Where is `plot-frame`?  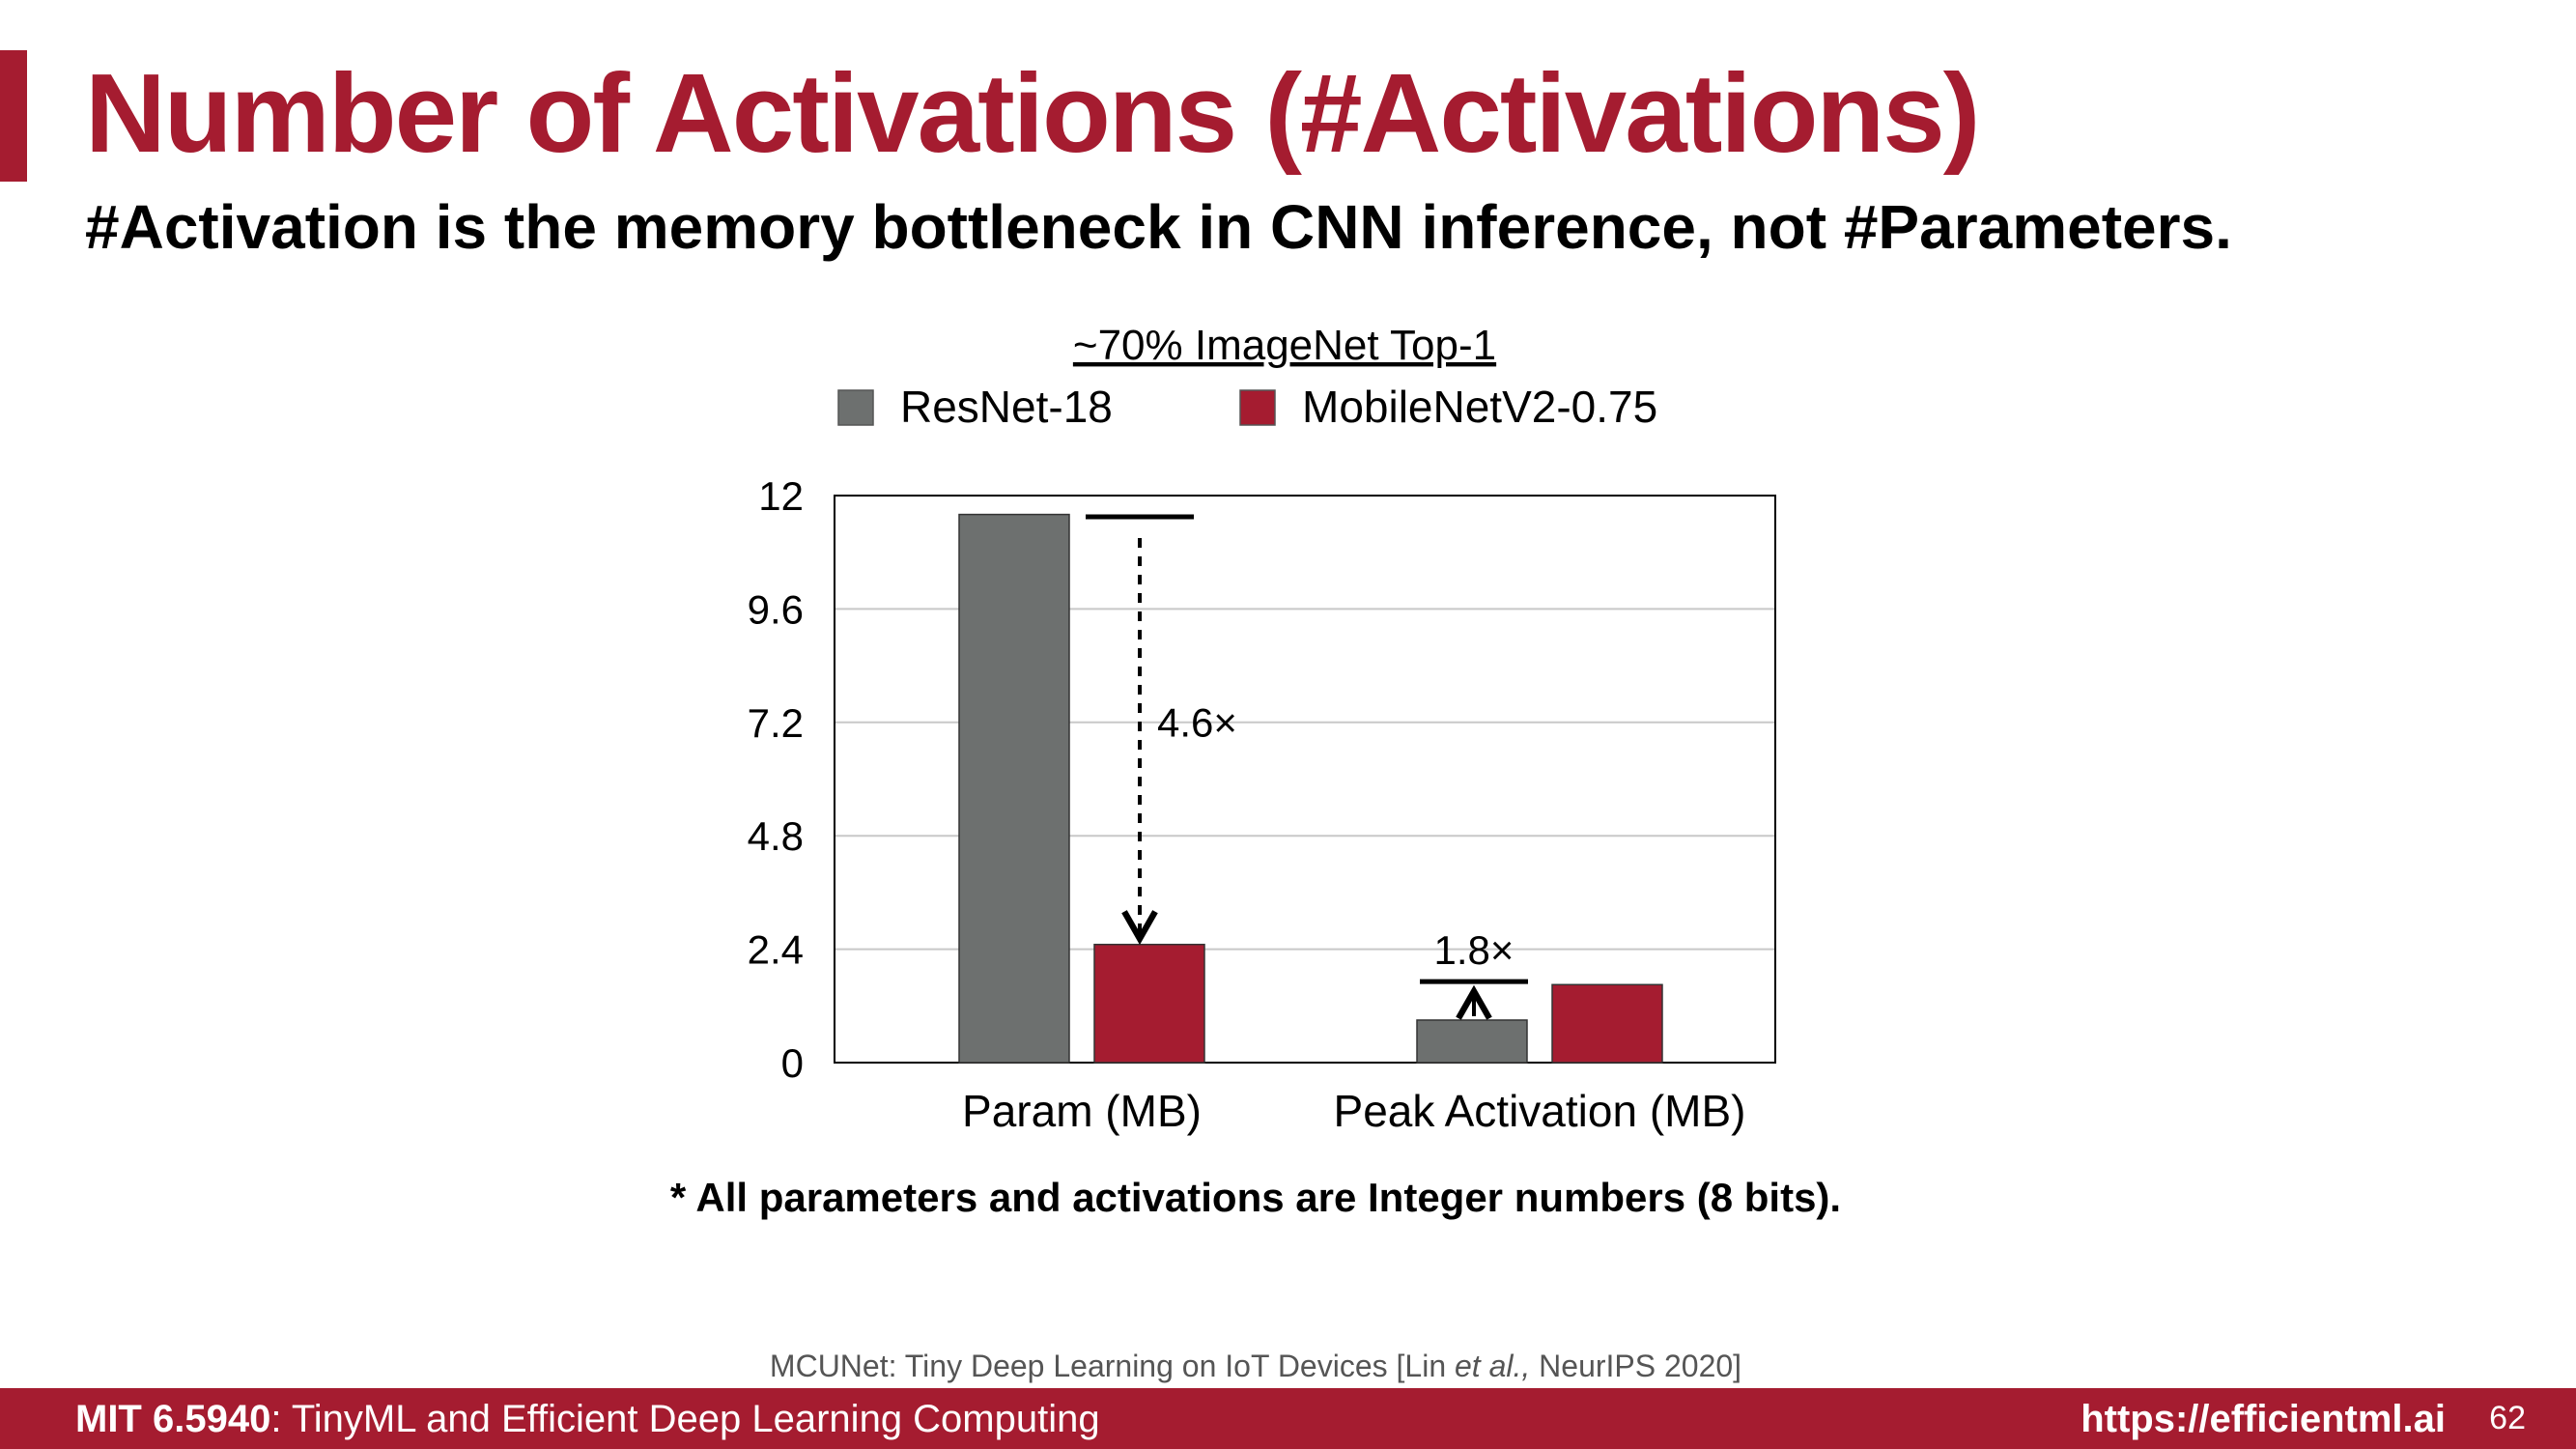
plot-frame is located at coordinates (1305, 779).